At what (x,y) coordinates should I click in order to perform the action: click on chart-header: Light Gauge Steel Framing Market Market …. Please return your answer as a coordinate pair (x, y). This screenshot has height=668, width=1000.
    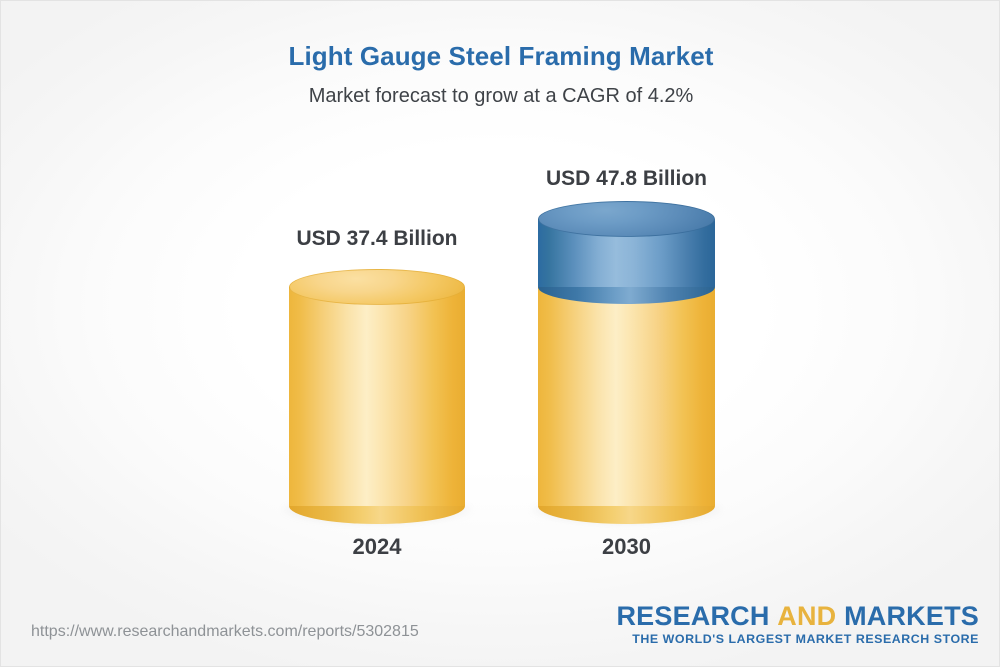
    Looking at the image, I should click on (500, 74).